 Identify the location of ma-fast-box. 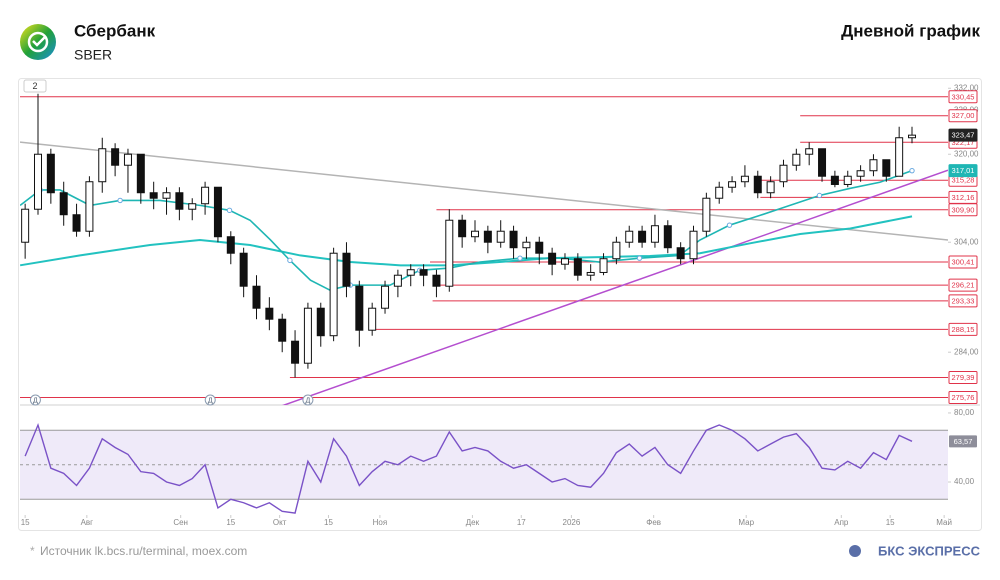
(963, 171).